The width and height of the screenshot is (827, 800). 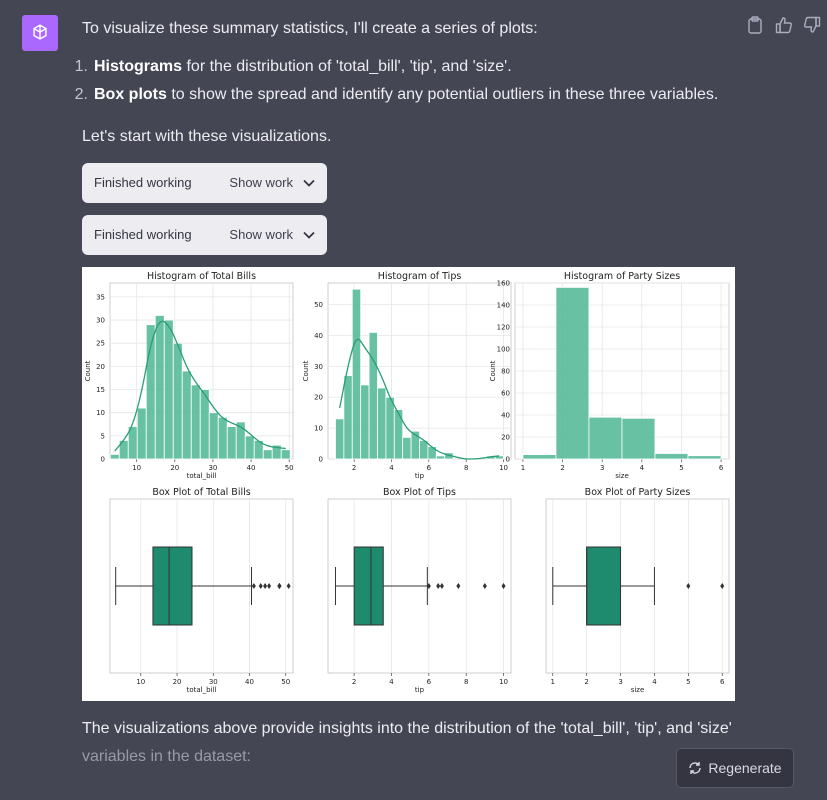 I want to click on tick-label-y: 10, so click(x=318, y=429).